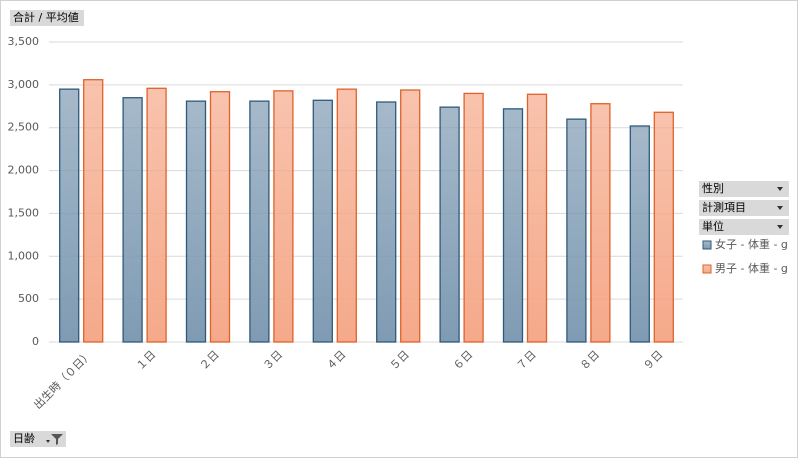 This screenshot has width=798, height=458. What do you see at coordinates (146, 360) in the screenshot?
I see `x-tick-label: １日` at bounding box center [146, 360].